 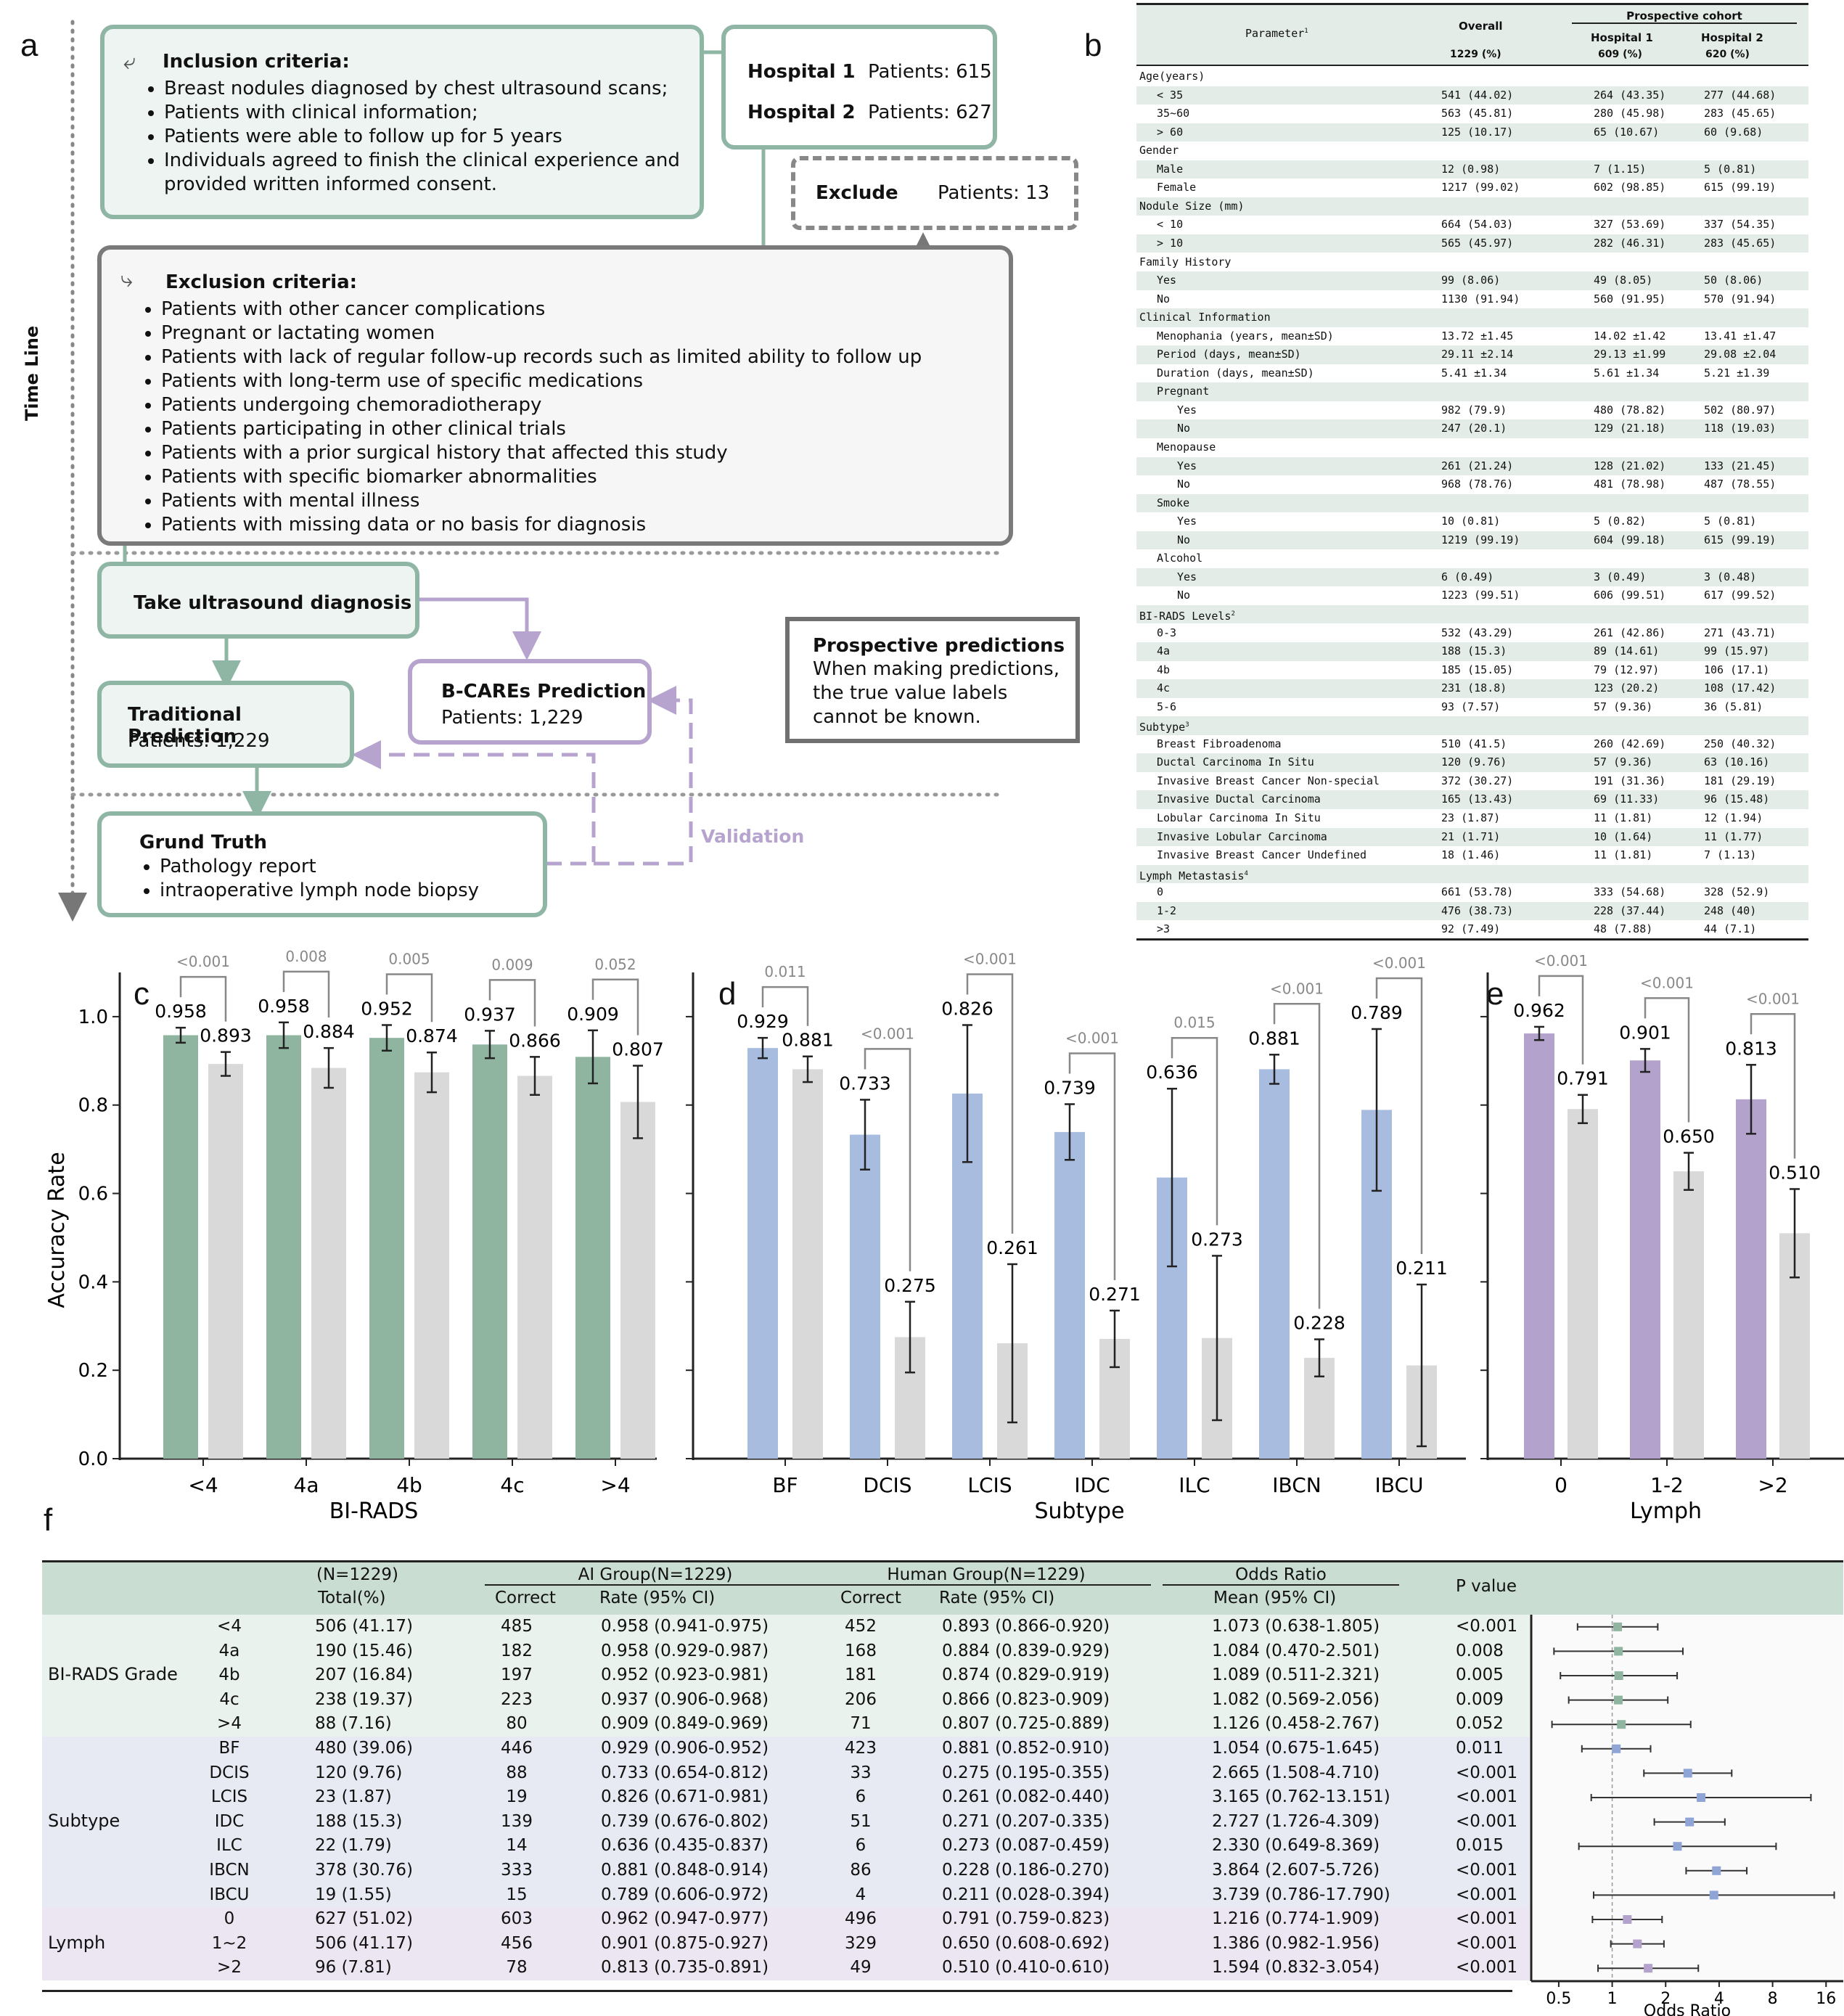 I want to click on x-tick-label: 4c, so click(x=512, y=1485).